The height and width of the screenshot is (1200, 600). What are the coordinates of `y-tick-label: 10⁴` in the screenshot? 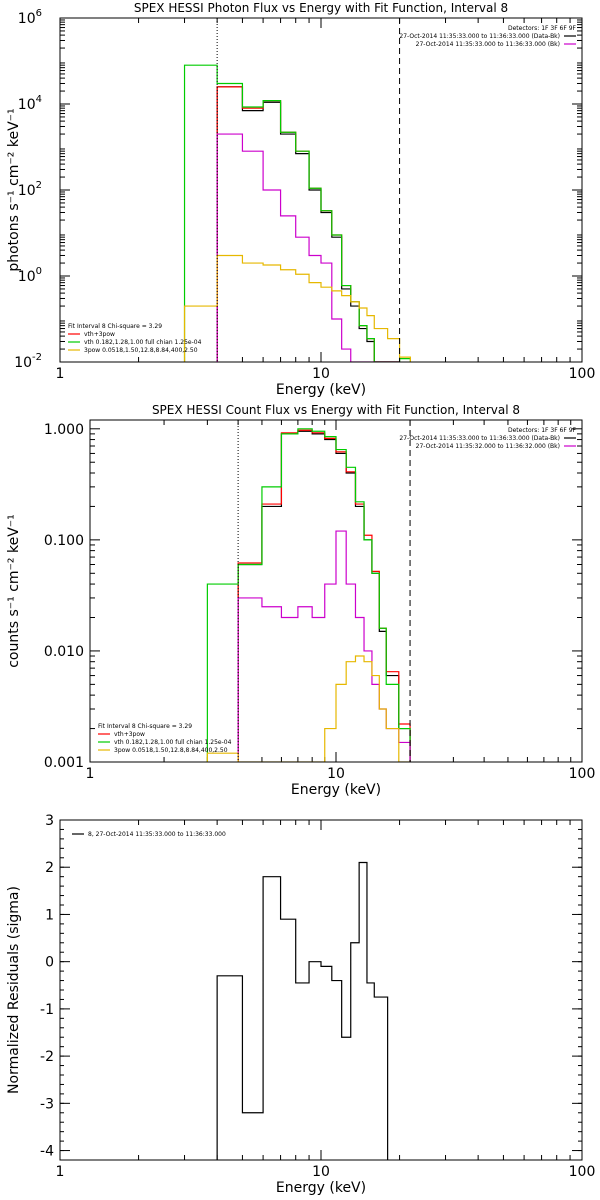 It's located at (30, 103).